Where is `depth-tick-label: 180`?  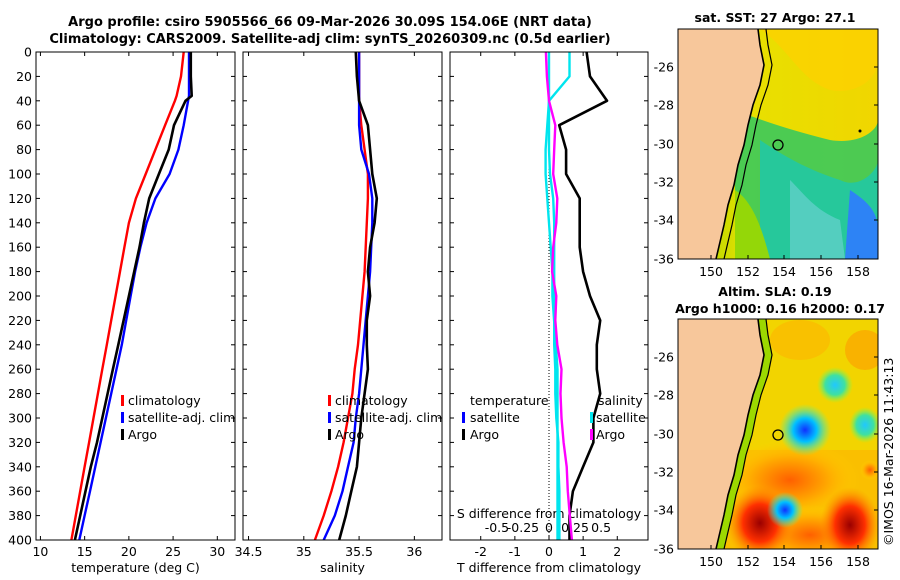 depth-tick-label: 180 is located at coordinates (20, 271).